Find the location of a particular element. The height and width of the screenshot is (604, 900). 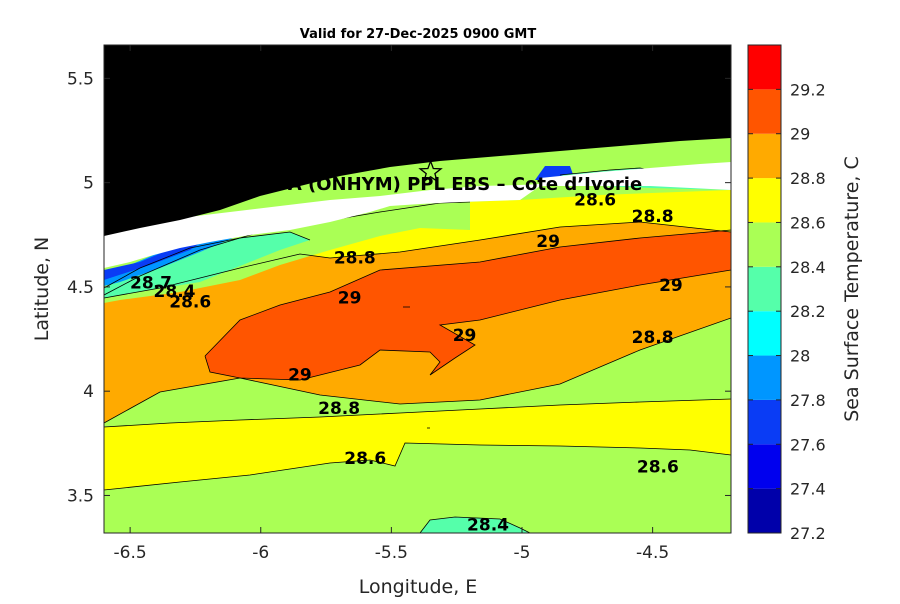

x-tick-label: -6 is located at coordinates (260, 553).